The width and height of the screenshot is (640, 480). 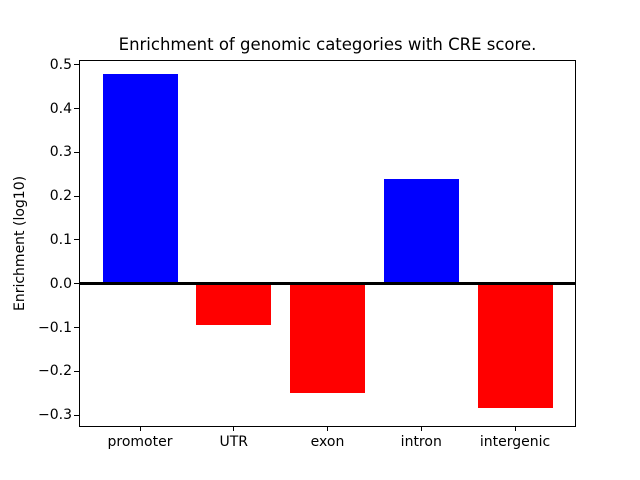 What do you see at coordinates (234, 442) in the screenshot?
I see `x-tick-label-UTR: UTR` at bounding box center [234, 442].